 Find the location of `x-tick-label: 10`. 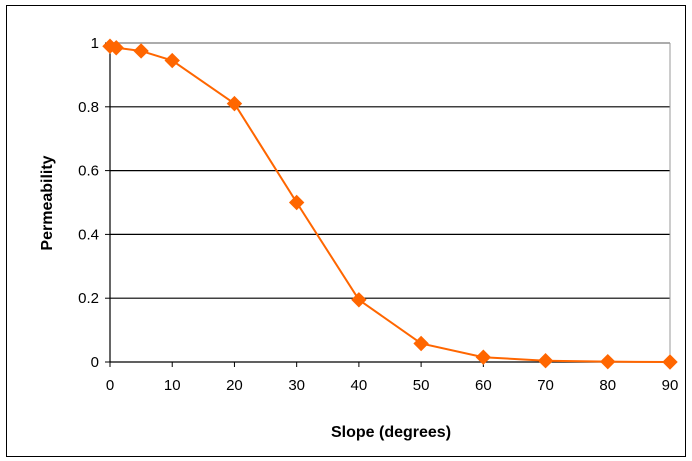

x-tick-label: 10 is located at coordinates (172, 385).